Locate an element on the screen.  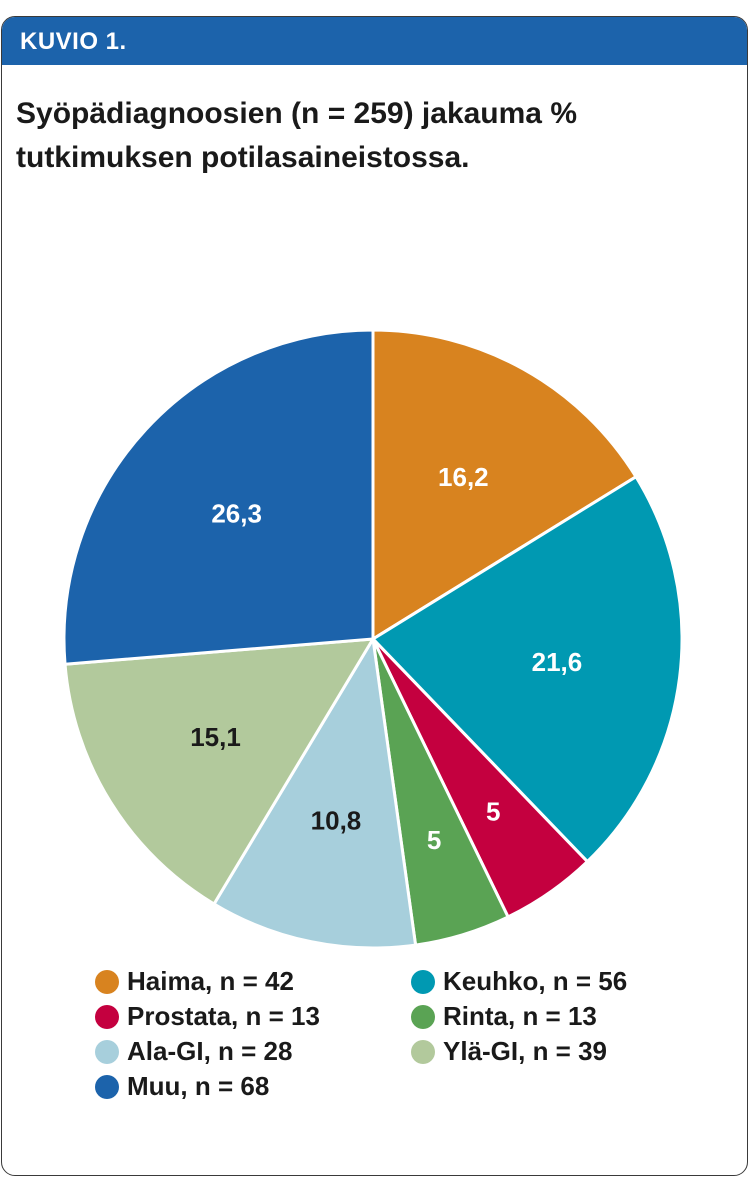
pie-slice-label-7: 26,3 is located at coordinates (236, 513).